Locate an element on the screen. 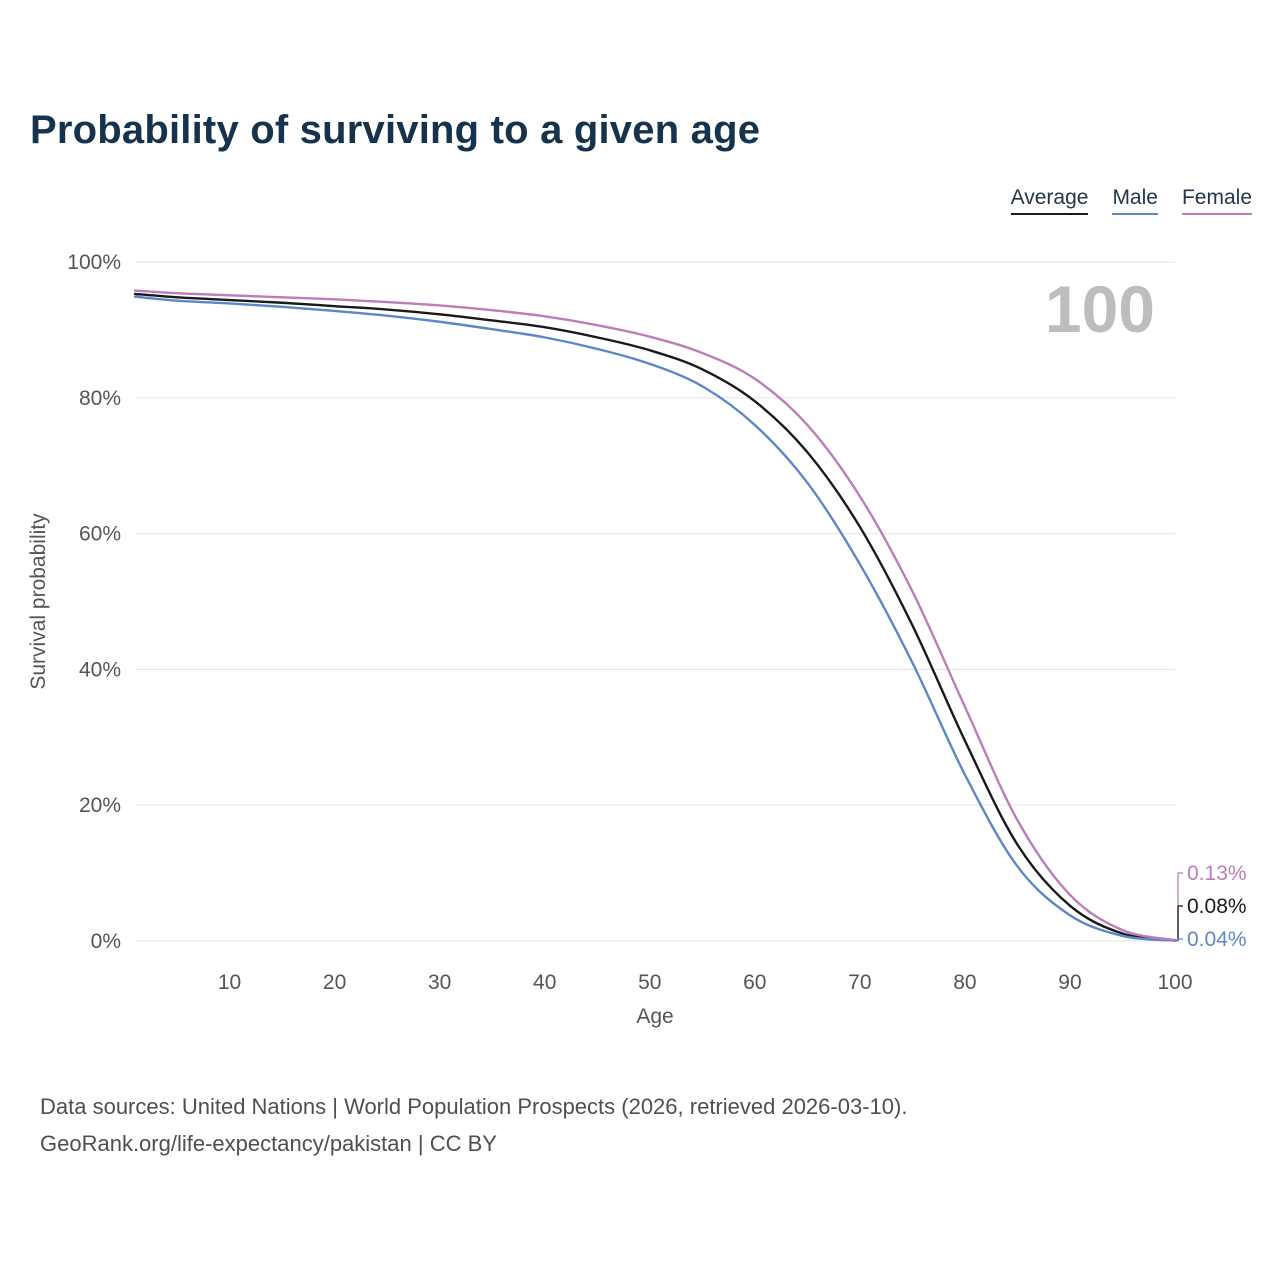  legend-item-male: Male is located at coordinates (1135, 200).